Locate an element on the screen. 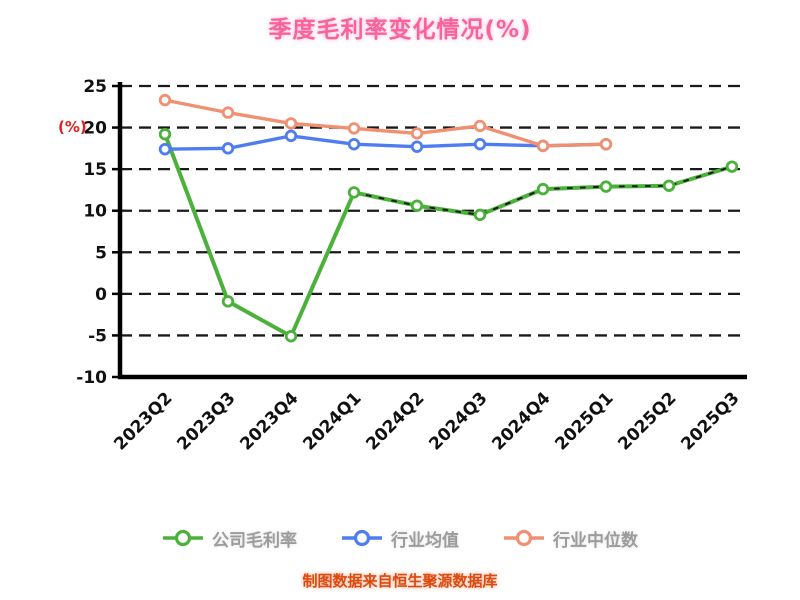  svg-text: 2025Q2 is located at coordinates (647, 421).